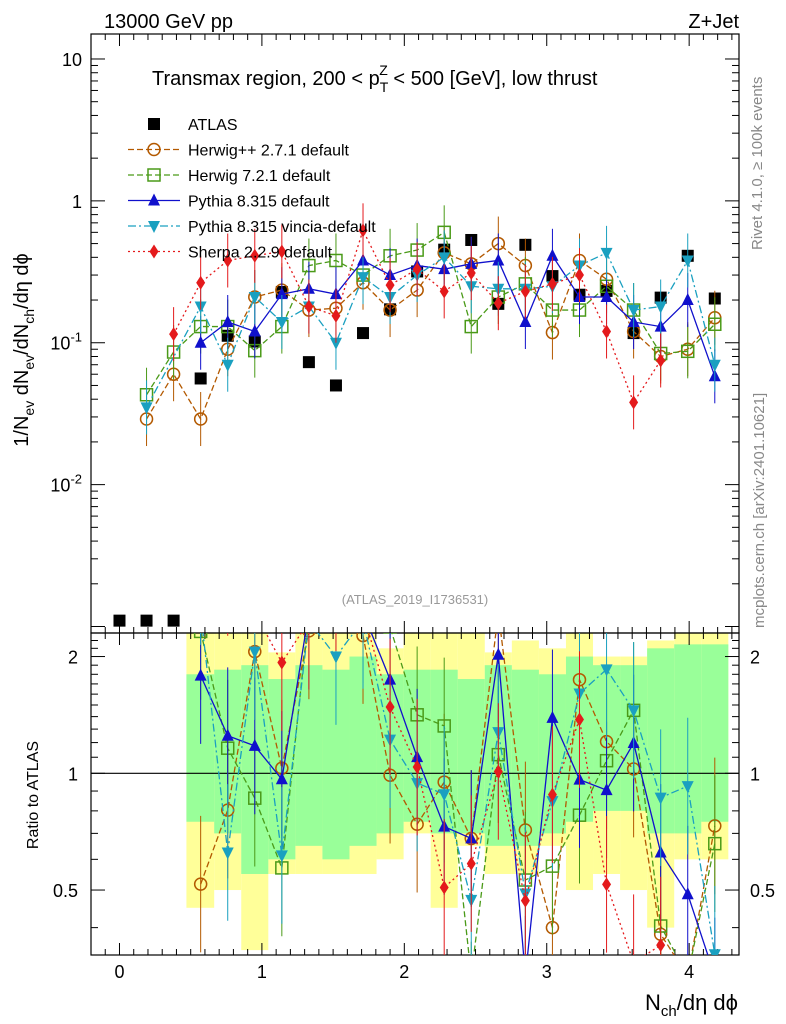  Describe the element at coordinates (547, 972) in the screenshot. I see `x-tick-label: 3` at that location.